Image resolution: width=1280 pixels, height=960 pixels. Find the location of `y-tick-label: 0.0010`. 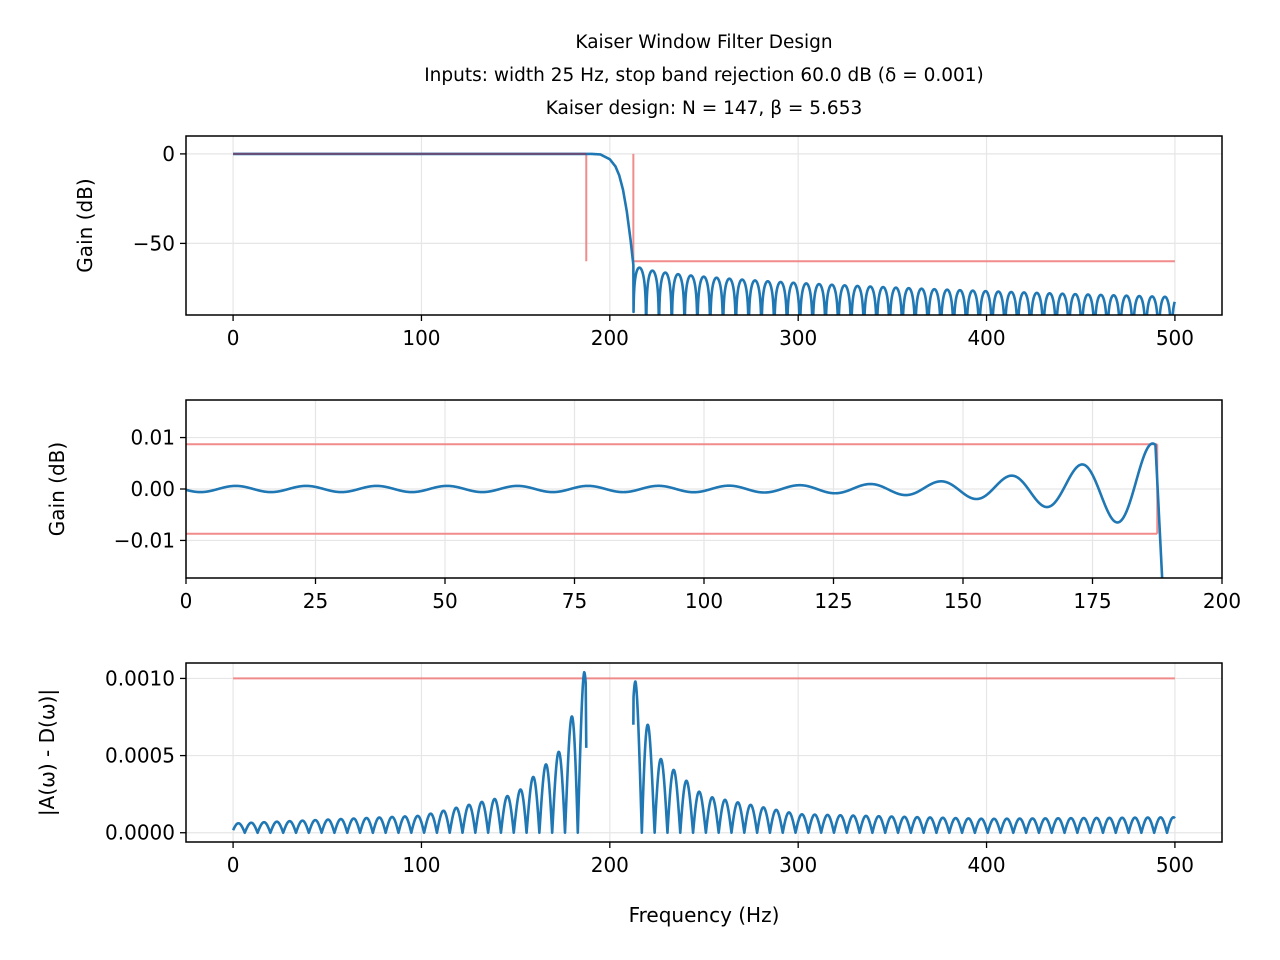

y-tick-label: 0.0010 is located at coordinates (140, 678).